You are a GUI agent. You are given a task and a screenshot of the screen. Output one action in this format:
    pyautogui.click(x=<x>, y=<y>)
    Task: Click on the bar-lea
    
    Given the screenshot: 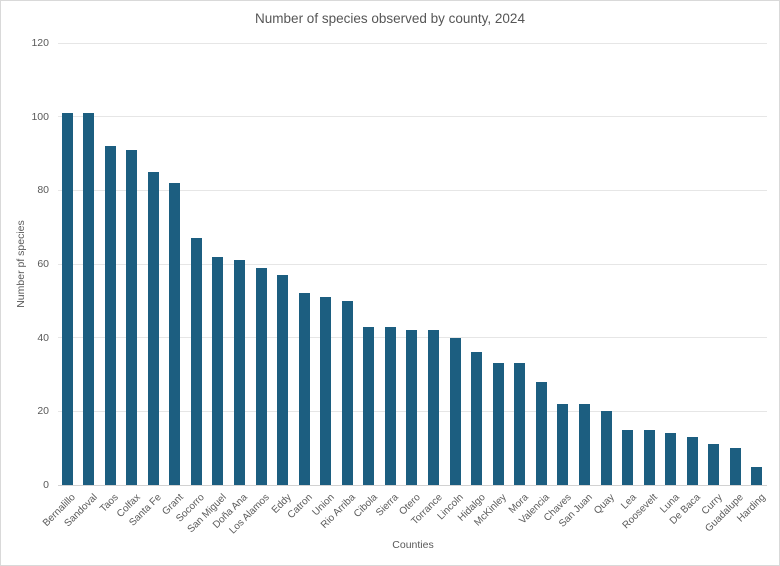 What is the action you would take?
    pyautogui.click(x=628, y=457)
    